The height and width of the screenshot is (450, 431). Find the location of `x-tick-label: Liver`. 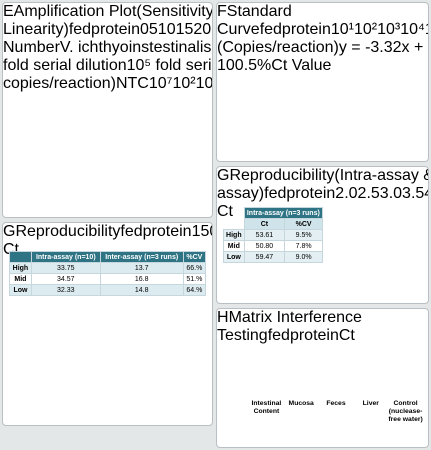

x-tick-label: Liver is located at coordinates (370, 403).